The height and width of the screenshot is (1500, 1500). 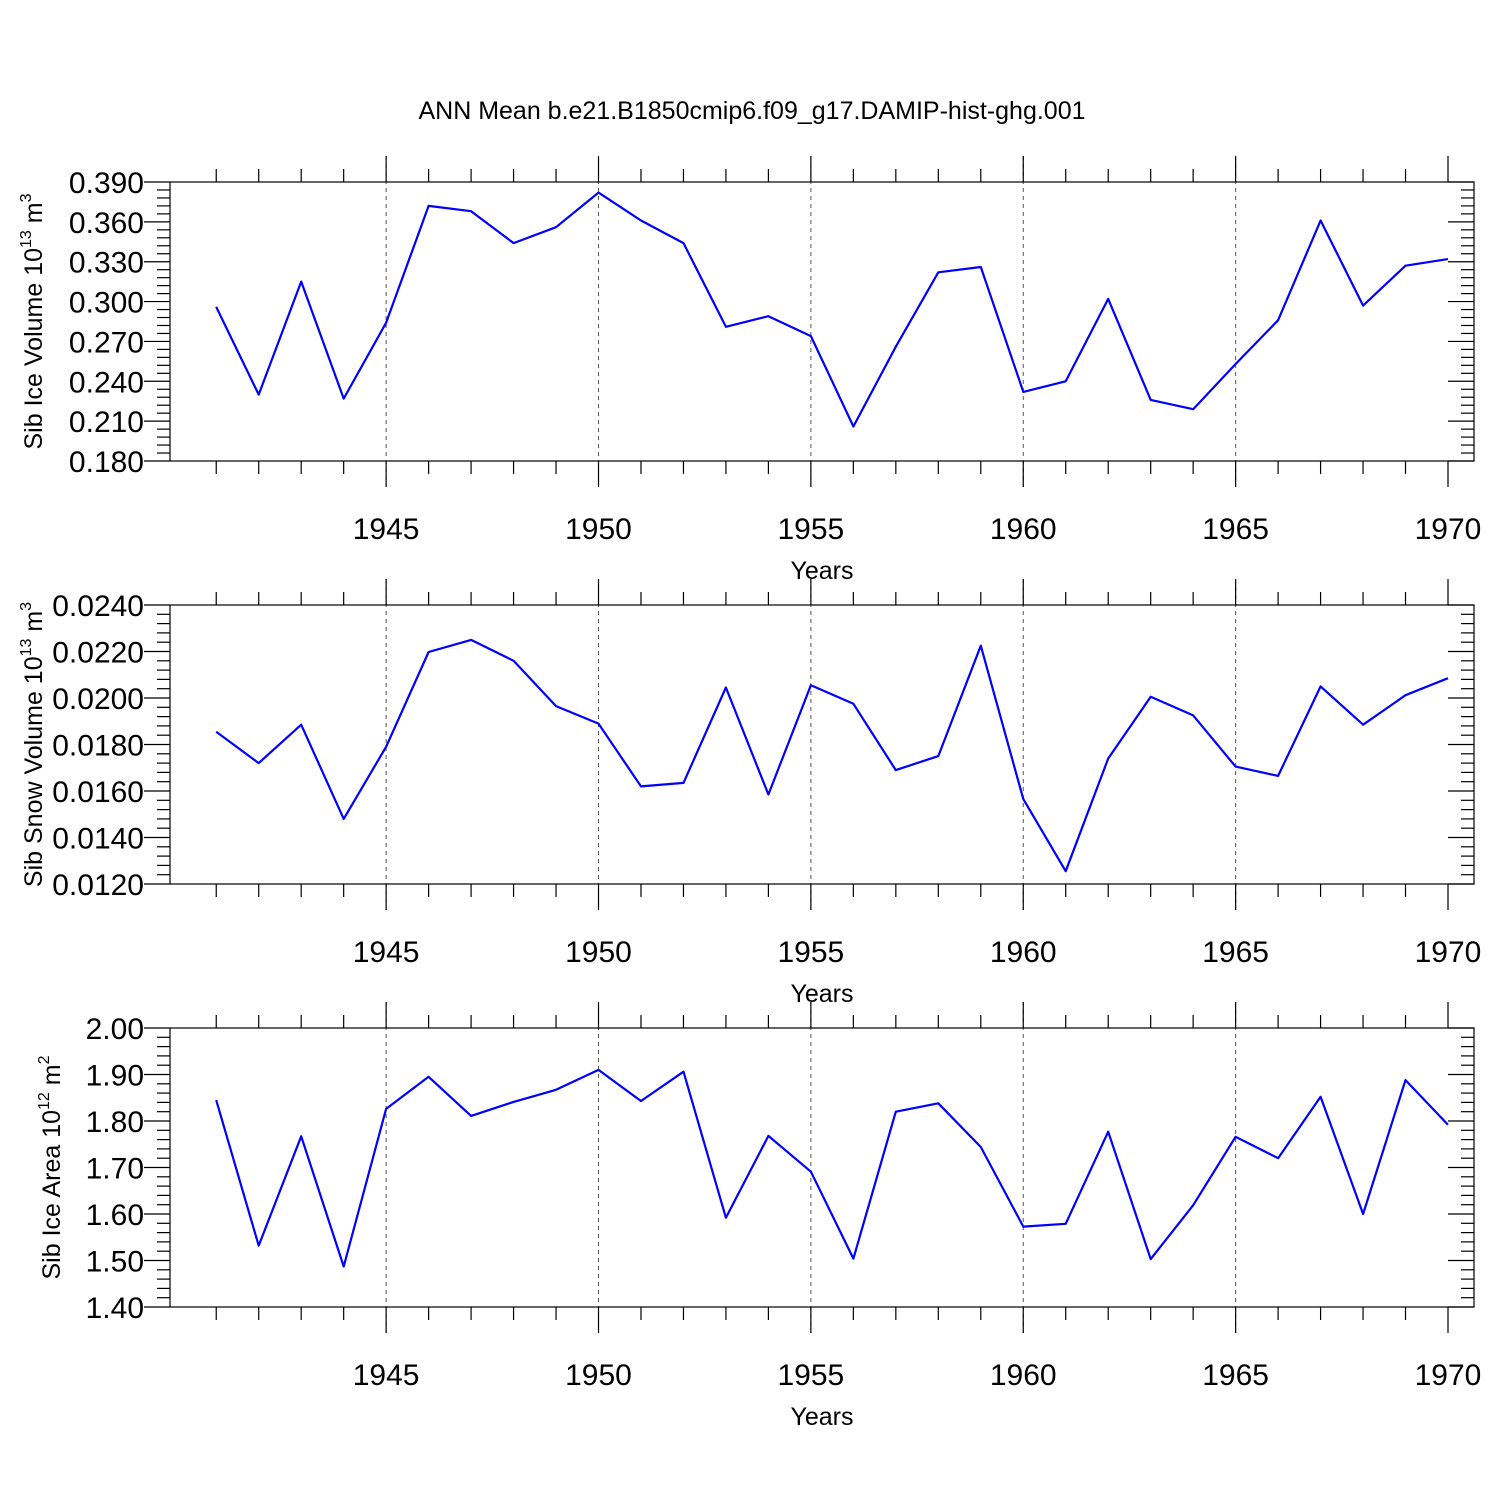 I want to click on y-axis-label-exponent: 12, so click(x=44, y=1101).